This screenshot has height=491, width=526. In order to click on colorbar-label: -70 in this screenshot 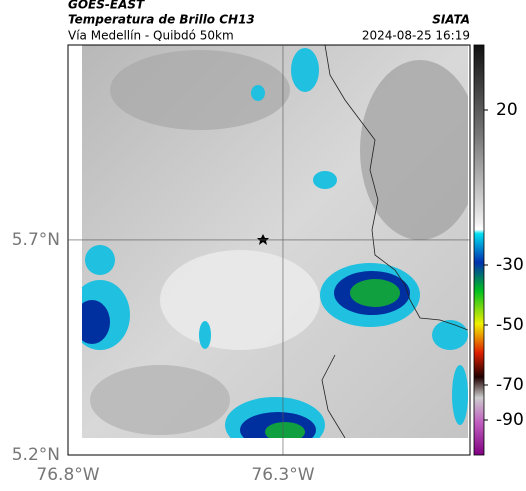, I will do `click(510, 385)`.